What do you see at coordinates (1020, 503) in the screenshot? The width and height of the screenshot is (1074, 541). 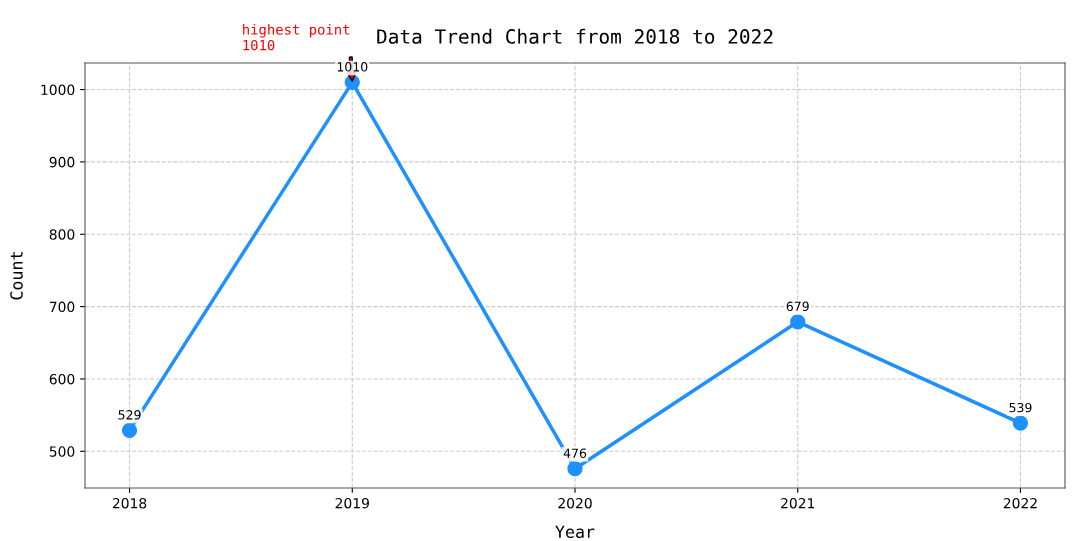 I see `x-tick-label: 2022` at bounding box center [1020, 503].